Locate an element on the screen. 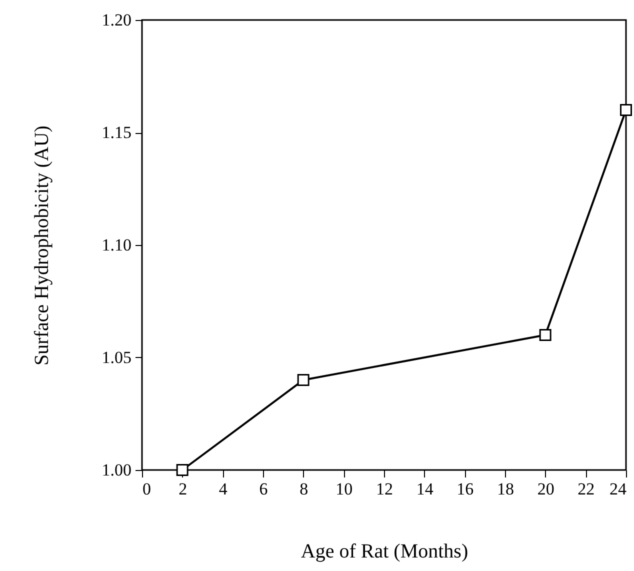  y-tick-label: 1.10 is located at coordinates (117, 245).